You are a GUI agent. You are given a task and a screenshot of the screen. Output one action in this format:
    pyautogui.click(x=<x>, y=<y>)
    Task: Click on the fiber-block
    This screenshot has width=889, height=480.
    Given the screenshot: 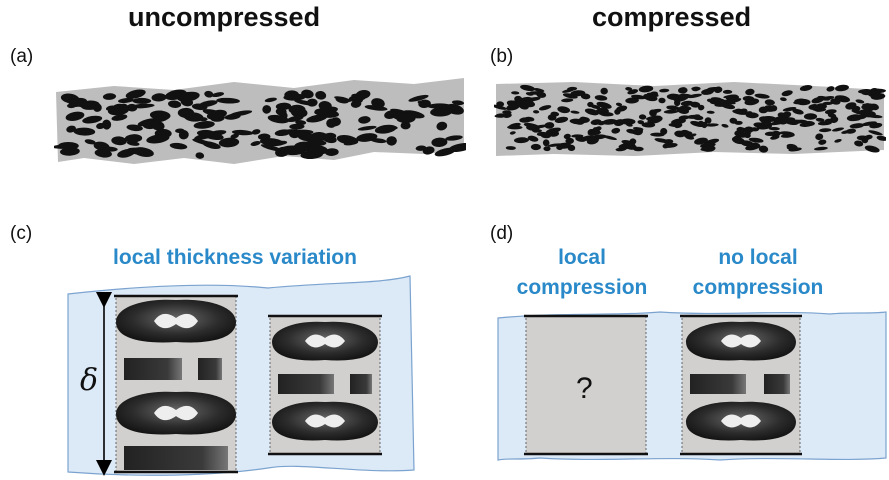 What is the action you would take?
    pyautogui.click(x=361, y=384)
    